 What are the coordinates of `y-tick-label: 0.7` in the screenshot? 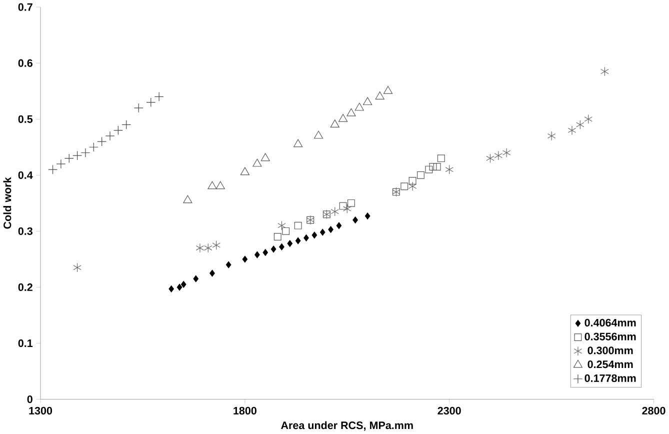 It's located at (25, 7).